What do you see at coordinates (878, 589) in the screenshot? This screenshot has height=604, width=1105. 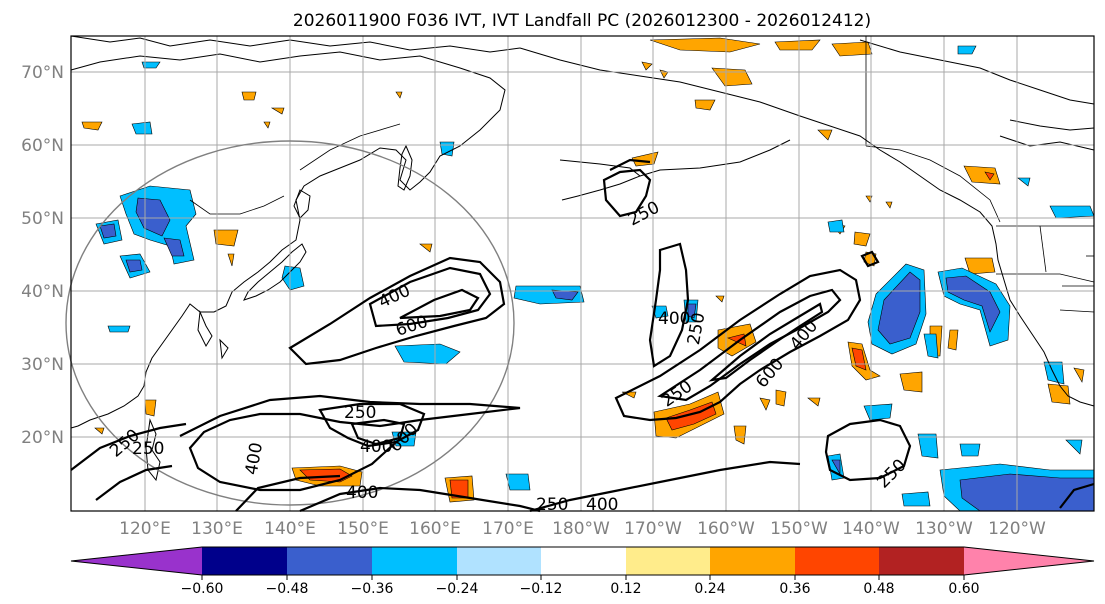 I see `colorbar-tick: 0.48` at bounding box center [878, 589].